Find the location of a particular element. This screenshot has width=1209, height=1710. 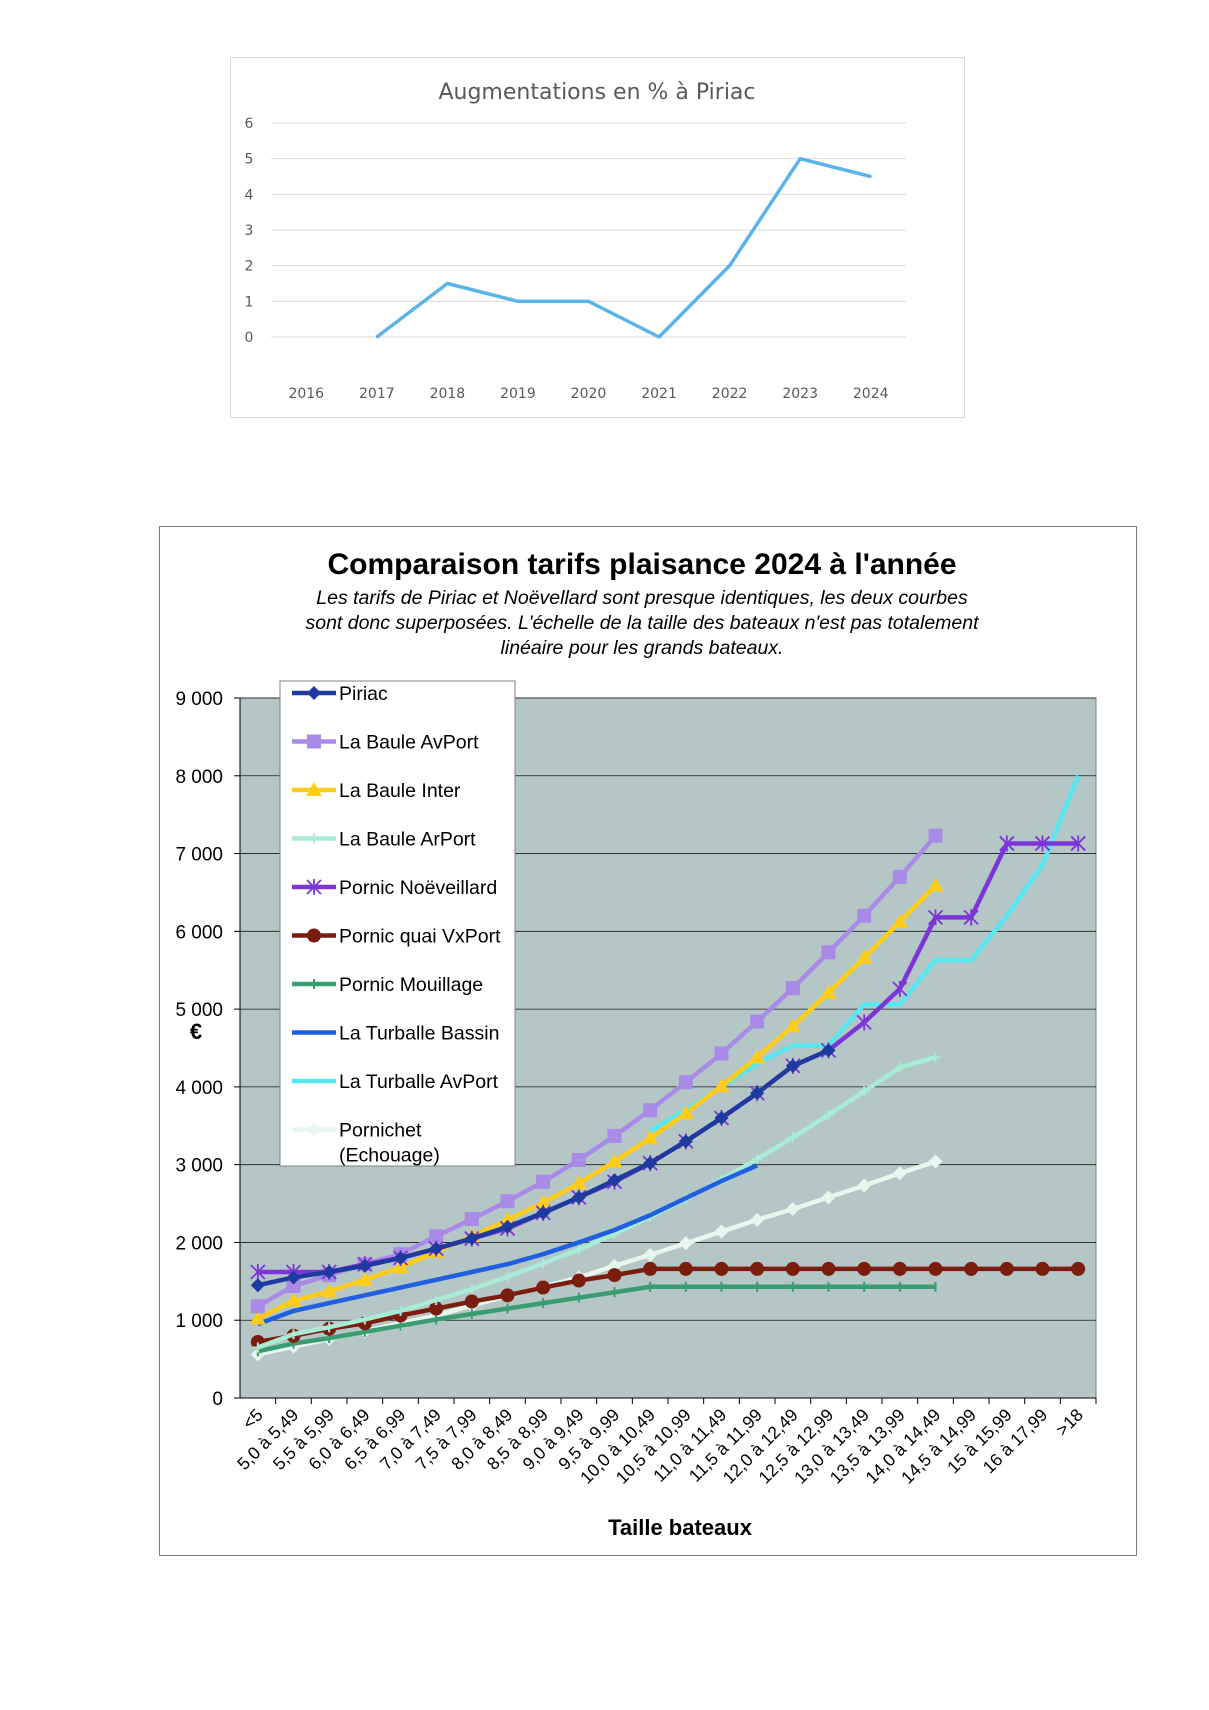

chart2-y-tick-label: 5 000 is located at coordinates (199, 1010).